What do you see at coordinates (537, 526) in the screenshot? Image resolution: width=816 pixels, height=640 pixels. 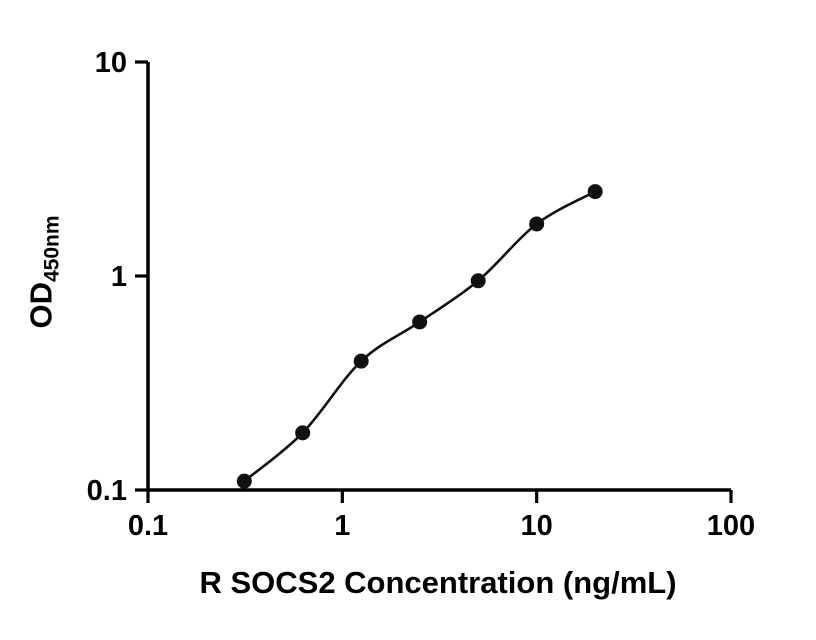 I see `x-tick-label: 10` at bounding box center [537, 526].